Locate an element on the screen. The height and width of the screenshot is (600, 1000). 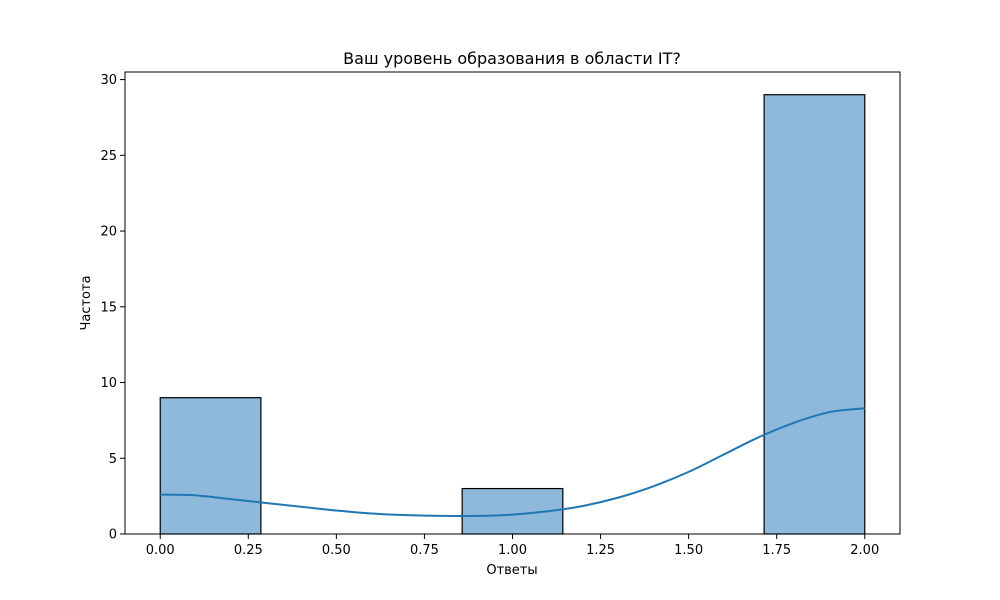
y-axis-label: Частота is located at coordinates (86, 302).